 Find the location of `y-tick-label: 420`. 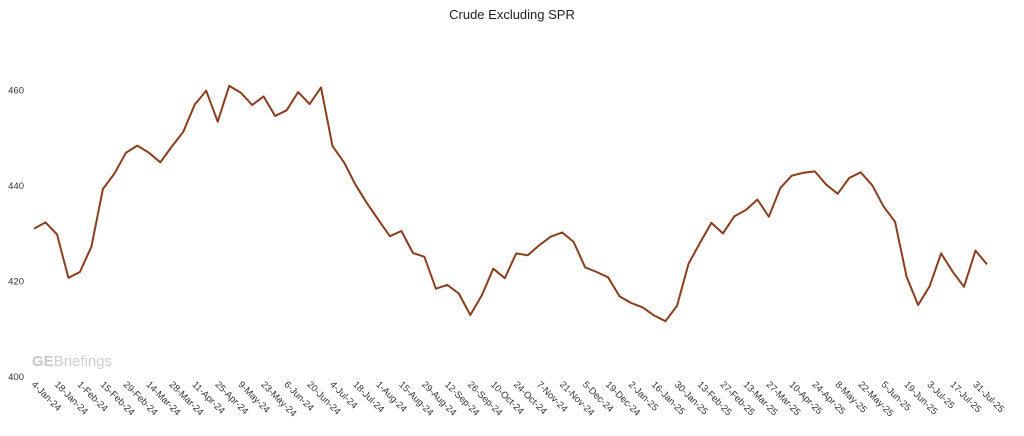

y-tick-label: 420 is located at coordinates (16, 282).